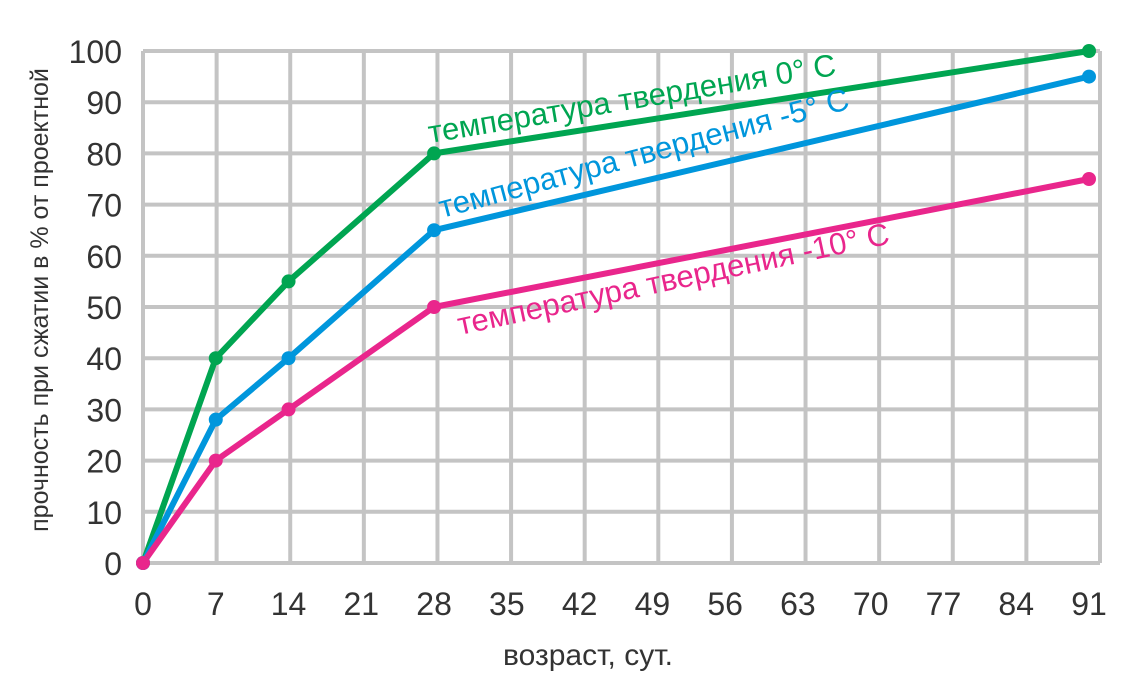  Describe the element at coordinates (95, 52) in the screenshot. I see `y-tick-label: 100` at that location.